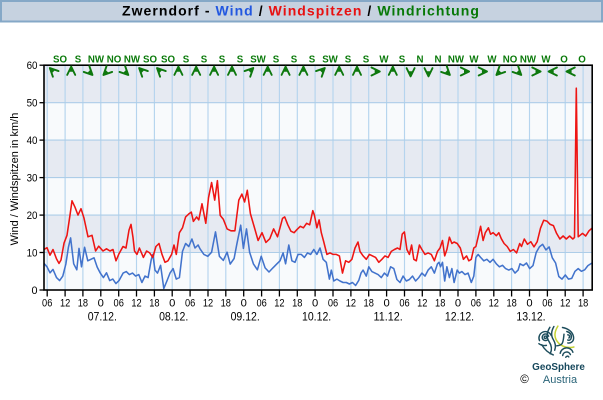 The height and width of the screenshot is (400, 603). What do you see at coordinates (530, 317) in the screenshot?
I see `svg-text: 13.12.` at bounding box center [530, 317].